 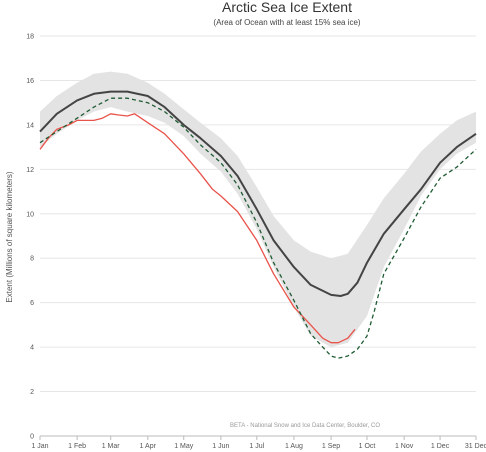 What do you see at coordinates (404, 446) in the screenshot?
I see `x-tick-label: 1 Nov` at bounding box center [404, 446].